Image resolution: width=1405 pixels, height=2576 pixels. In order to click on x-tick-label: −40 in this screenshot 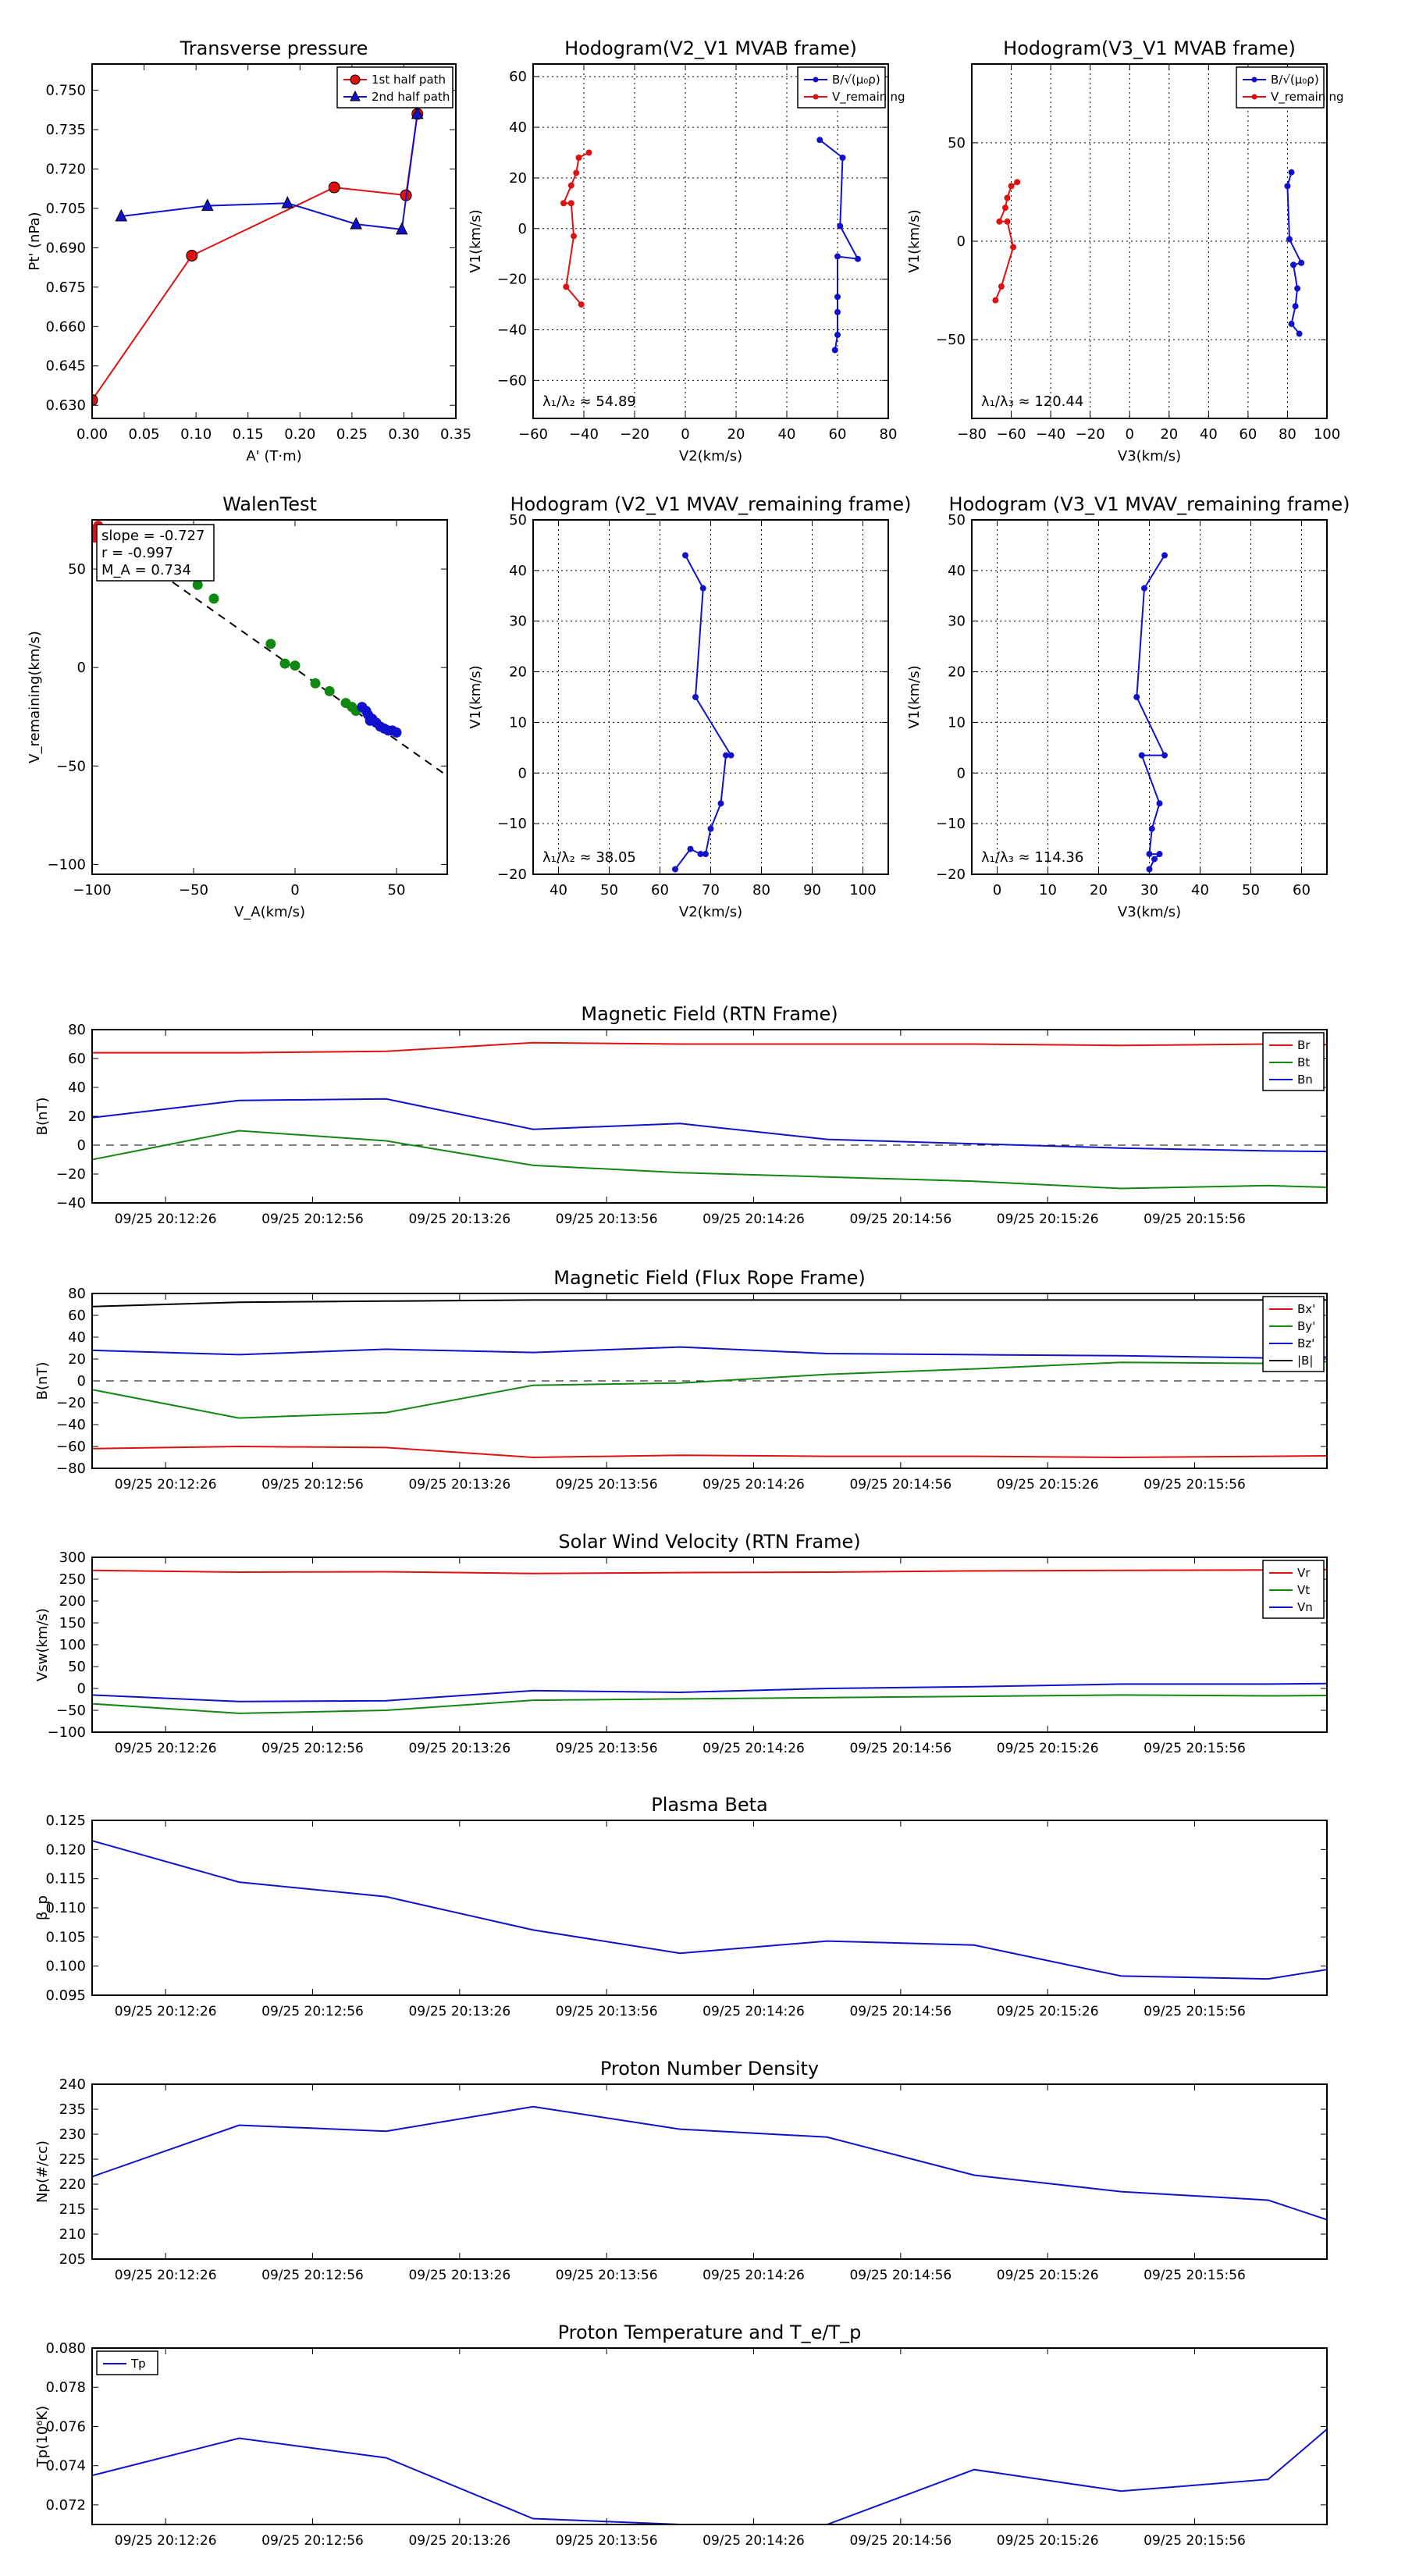, I will do `click(1050, 434)`.